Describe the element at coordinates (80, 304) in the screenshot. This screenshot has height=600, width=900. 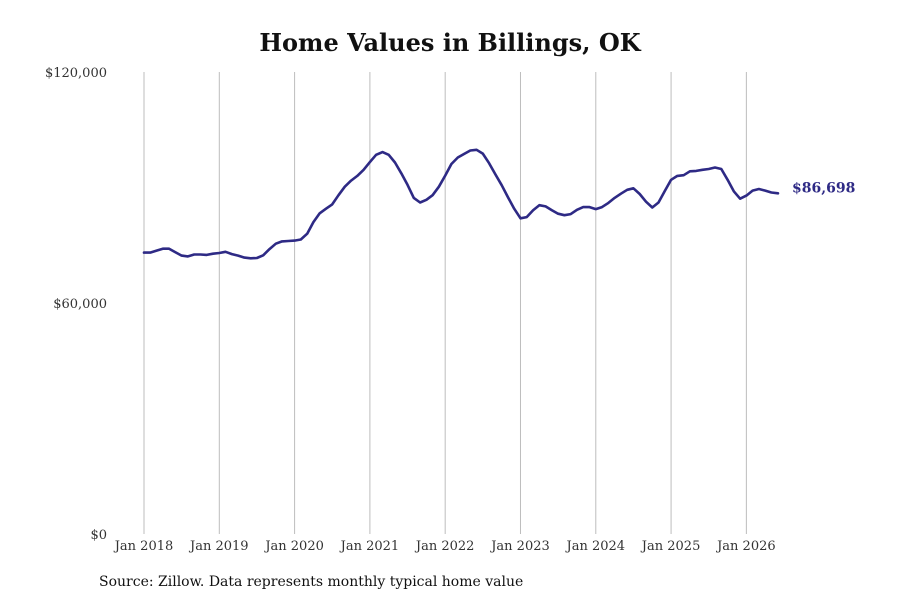
I see `y-tick-label: $60,000` at that location.